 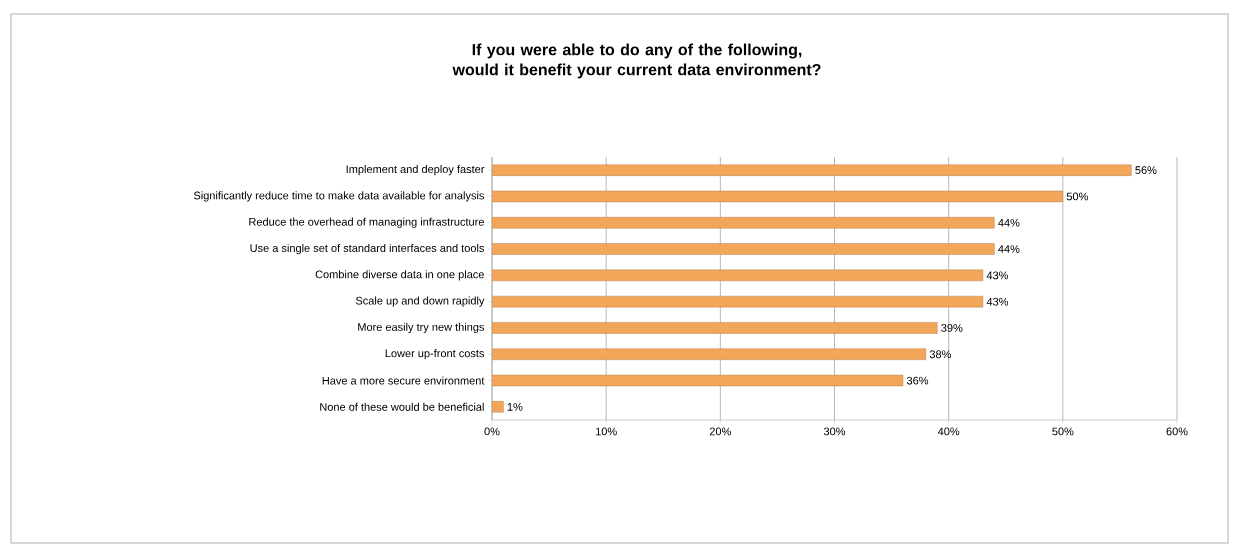 I want to click on y-tick-label: More easily try new things, so click(x=421, y=328).